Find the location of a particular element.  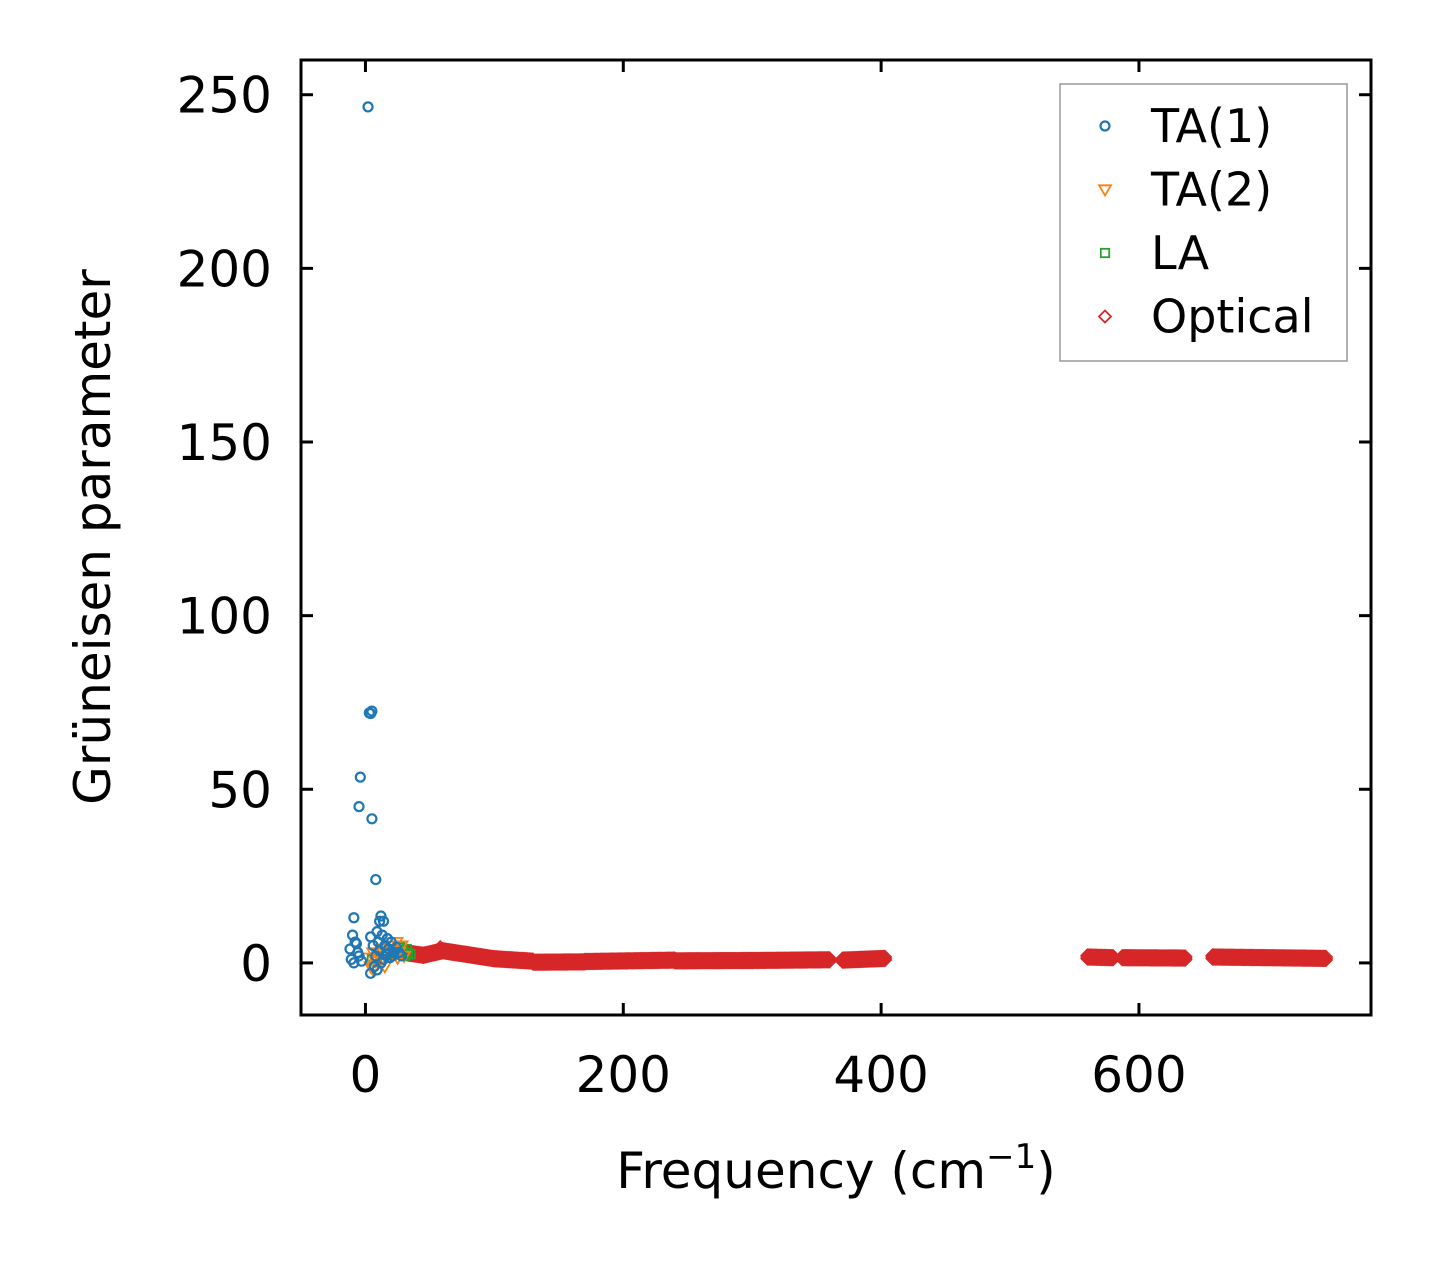

legend-label: TA(1) is located at coordinates (1211, 126).